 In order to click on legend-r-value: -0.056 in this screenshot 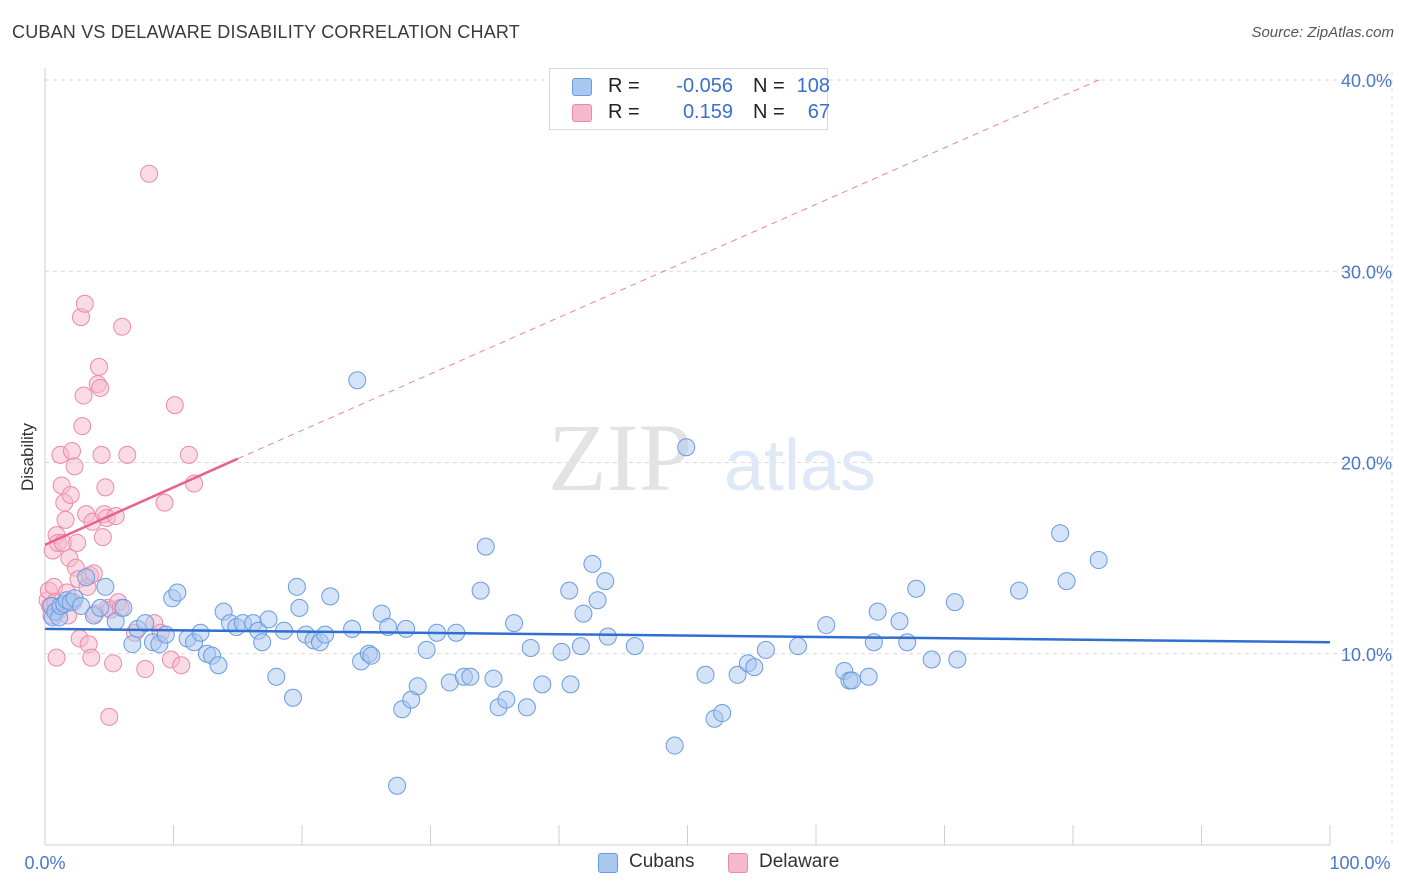, I will do `click(704, 86)`.